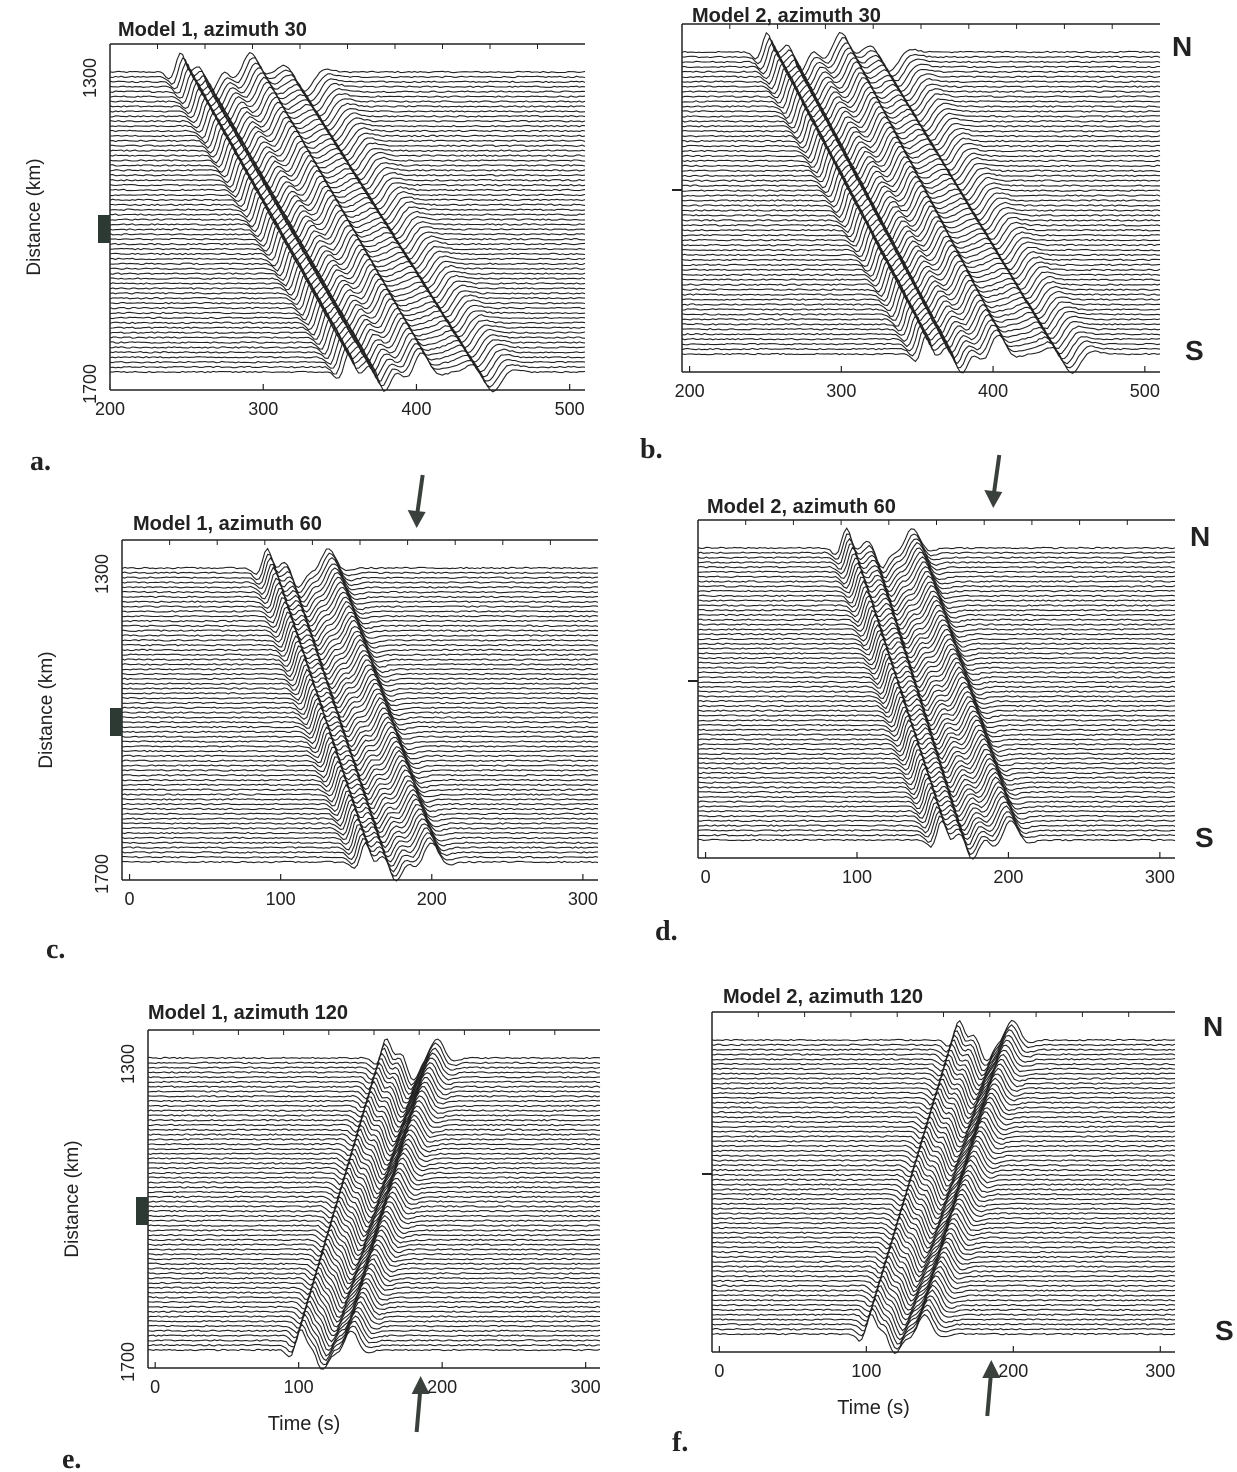 This screenshot has height=1472, width=1237. Describe the element at coordinates (90, 78) in the screenshot. I see `y-tick-label: 1300` at that location.